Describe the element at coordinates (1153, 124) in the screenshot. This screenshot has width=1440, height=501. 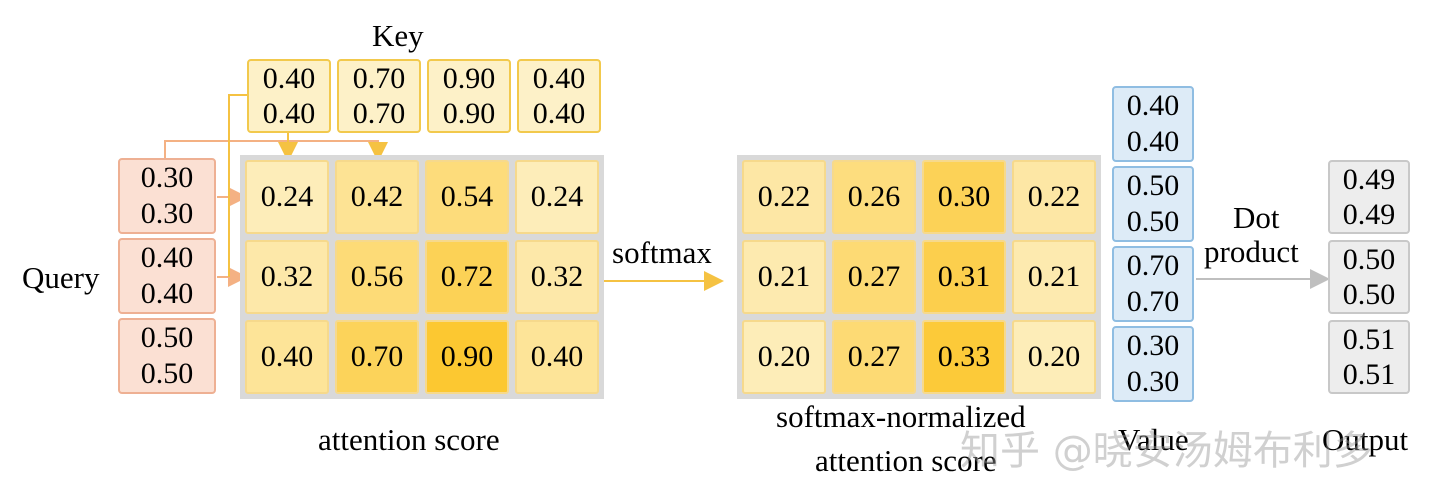
I see `value-vector-1: 0.40 0.40` at that location.